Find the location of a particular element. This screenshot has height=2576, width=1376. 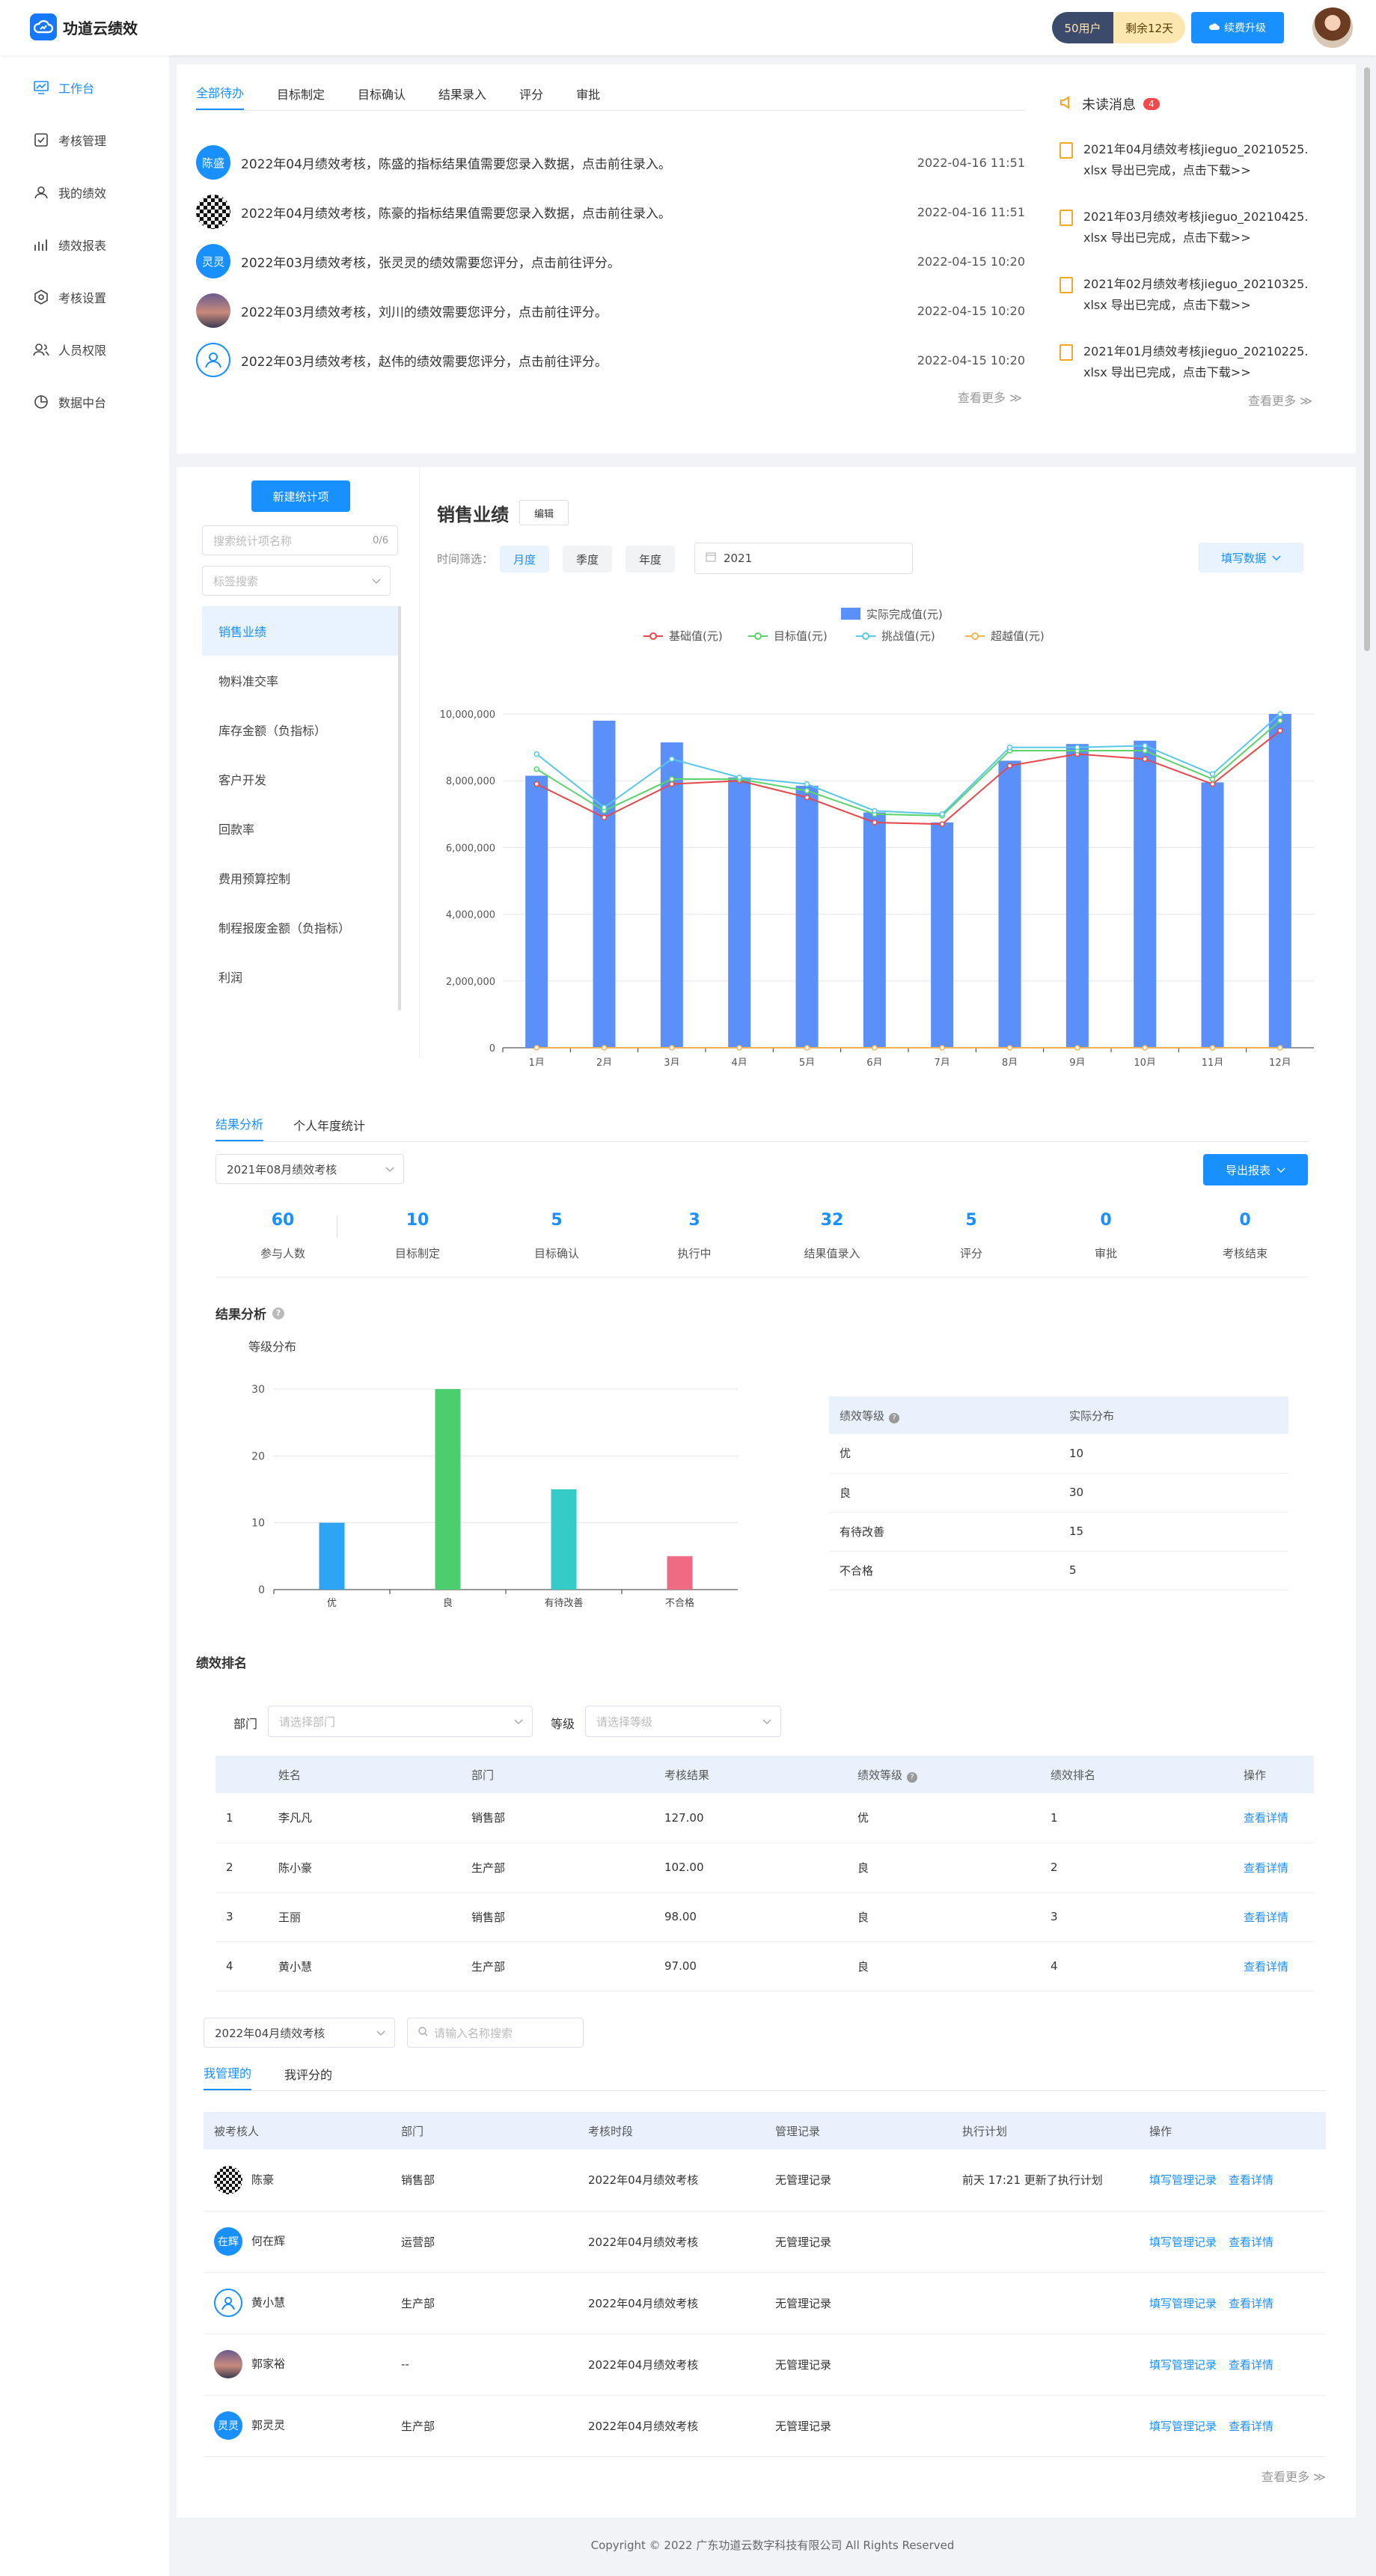

message-line: 2021年01月绩效考核jieguo_20210225. is located at coordinates (1196, 351).